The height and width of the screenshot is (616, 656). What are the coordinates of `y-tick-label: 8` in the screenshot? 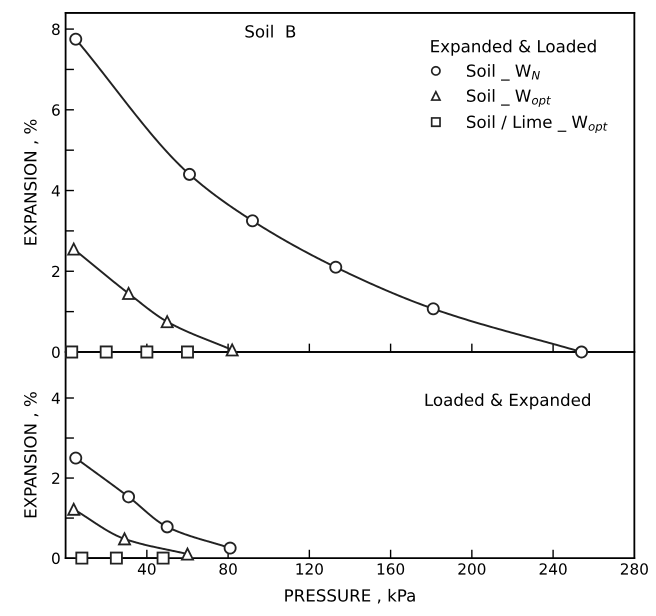 It's located at (56, 30).